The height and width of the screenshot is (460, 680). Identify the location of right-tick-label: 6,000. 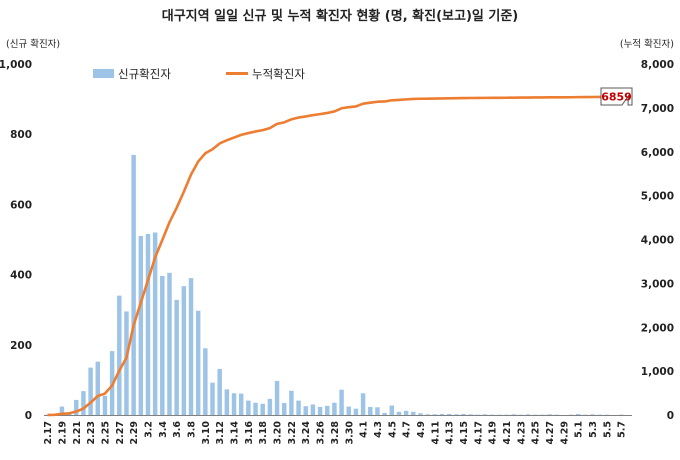
(657, 153).